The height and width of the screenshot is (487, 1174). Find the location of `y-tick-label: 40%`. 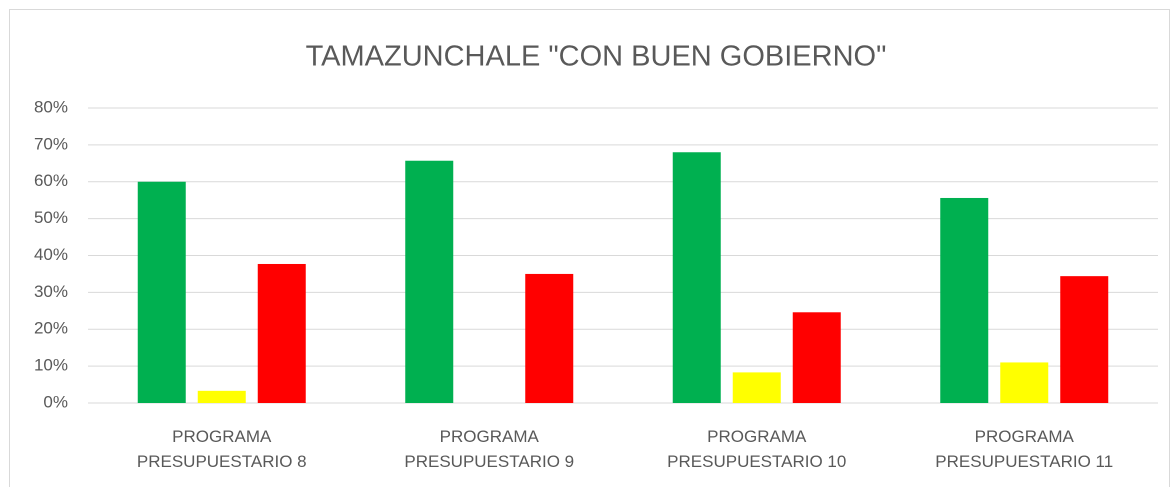

y-tick-label: 40% is located at coordinates (51, 254).